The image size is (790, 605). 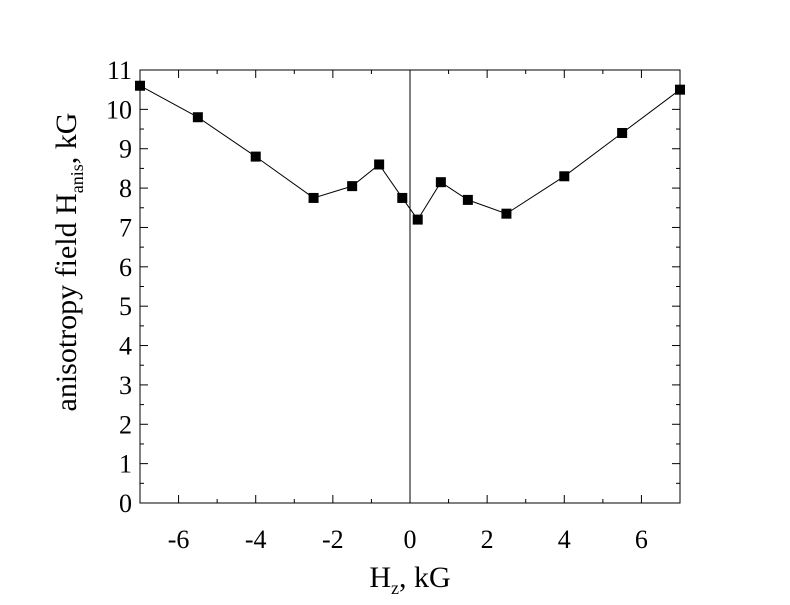 What do you see at coordinates (119, 70) in the screenshot?
I see `y-tick-label: 11` at bounding box center [119, 70].